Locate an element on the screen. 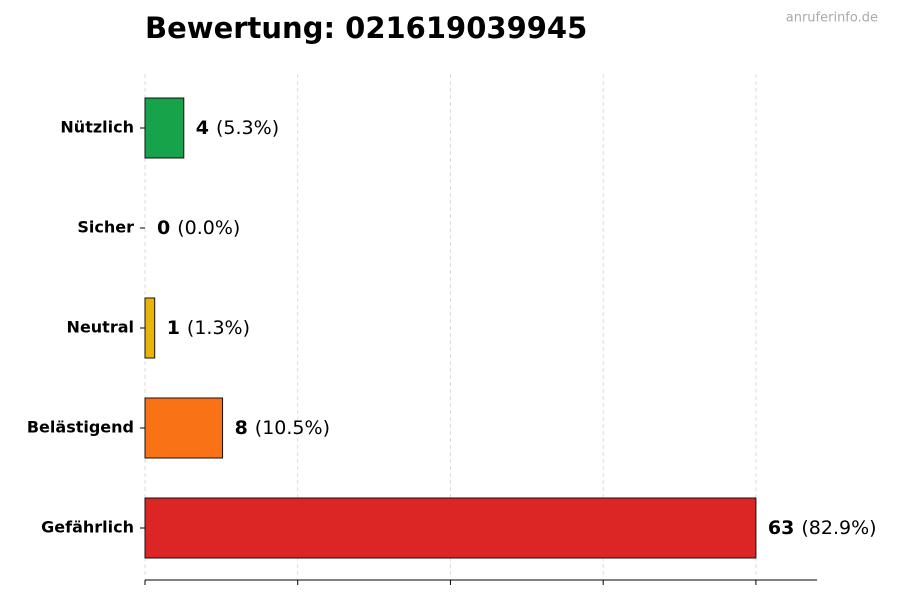  value-label: 63 is located at coordinates (781, 528).